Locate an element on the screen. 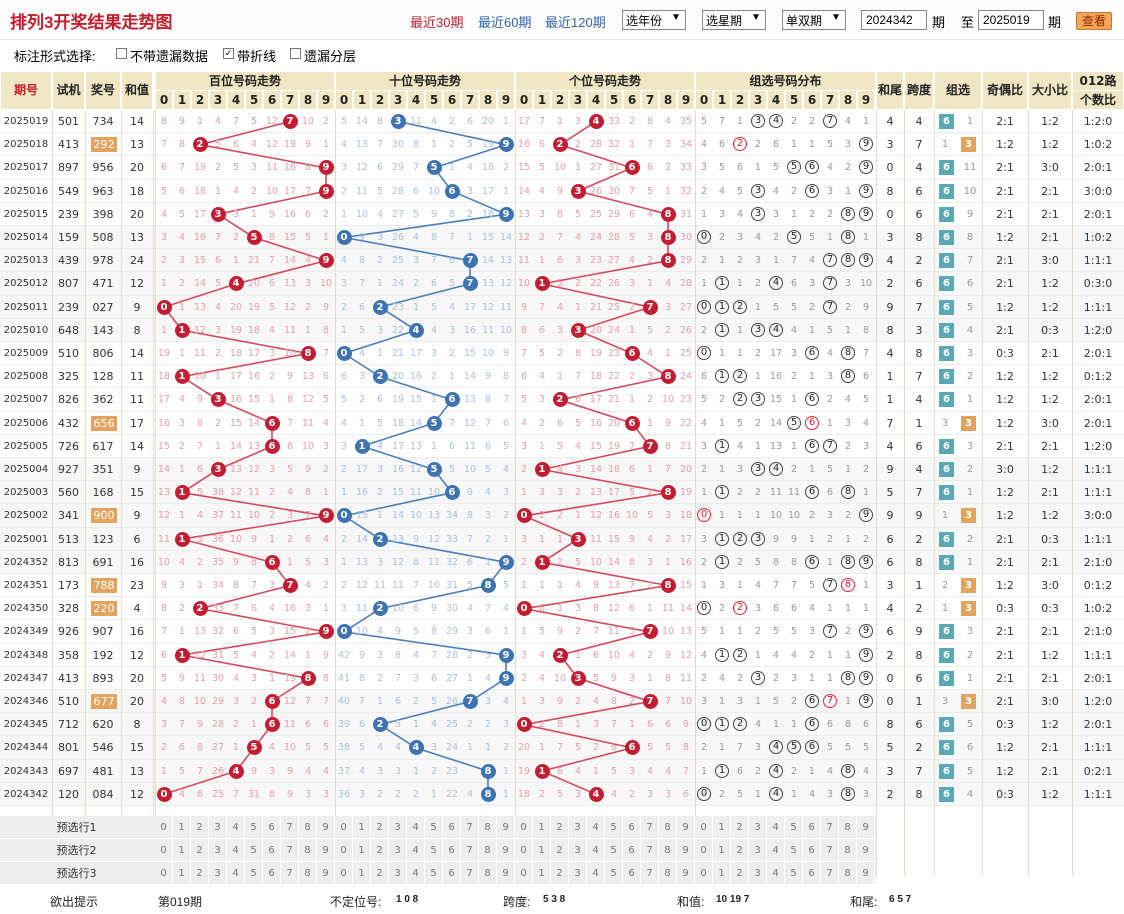  to-period-input: 2025019 is located at coordinates (1011, 20).